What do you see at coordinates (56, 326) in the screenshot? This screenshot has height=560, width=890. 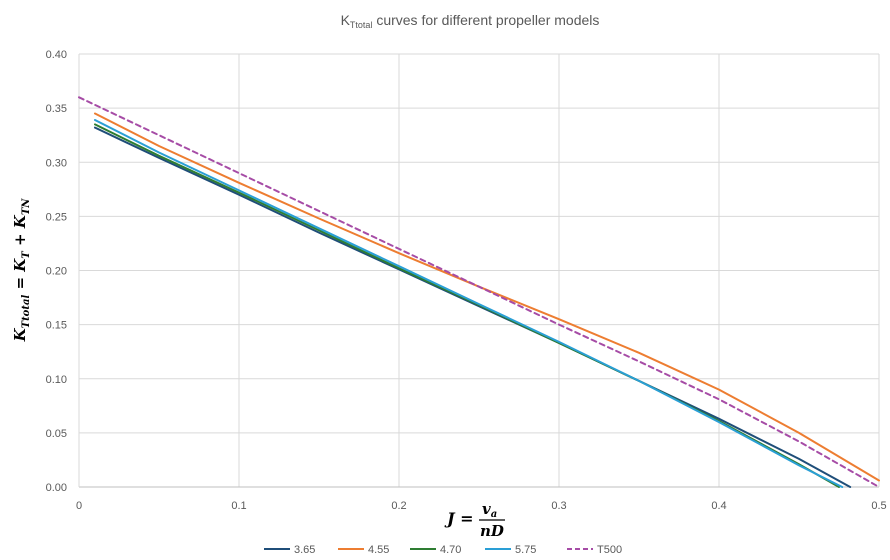 I see `y-tick-label: 0.15` at bounding box center [56, 326].